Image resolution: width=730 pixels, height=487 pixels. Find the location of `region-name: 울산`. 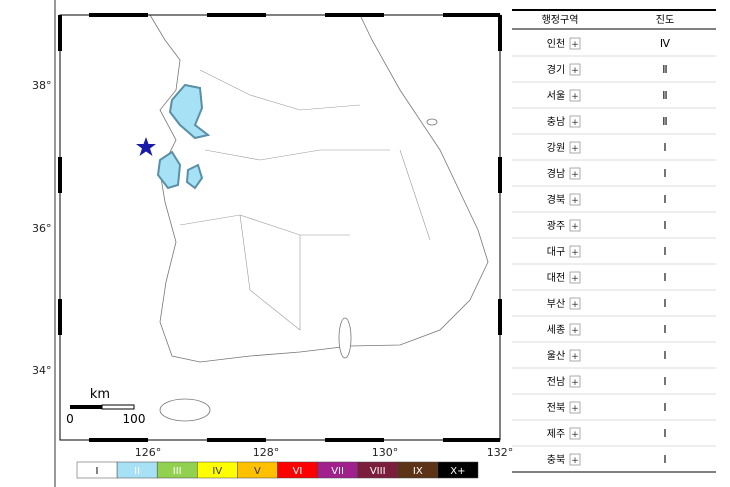

region-name: 울산 is located at coordinates (556, 356).